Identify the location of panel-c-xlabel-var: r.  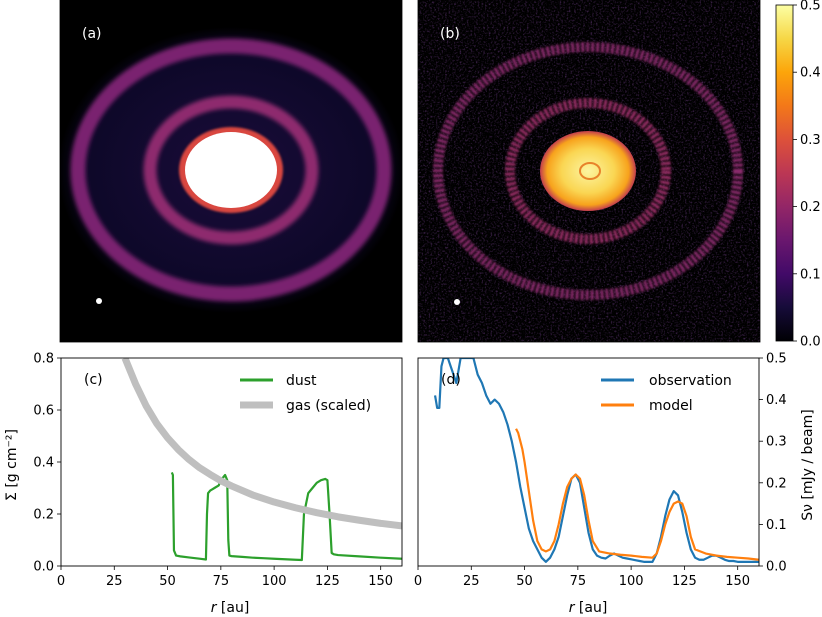
(214, 608).